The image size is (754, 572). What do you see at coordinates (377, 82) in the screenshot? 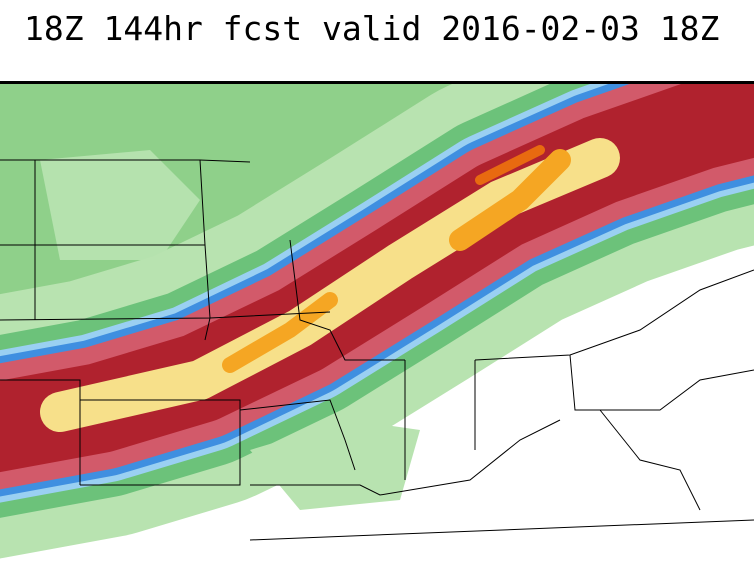
I see `title-rule` at bounding box center [377, 82].